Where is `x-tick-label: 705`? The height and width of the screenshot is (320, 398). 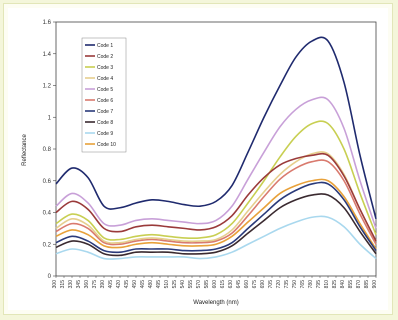 x-tick-label: 705 is located at coordinates (271, 284).